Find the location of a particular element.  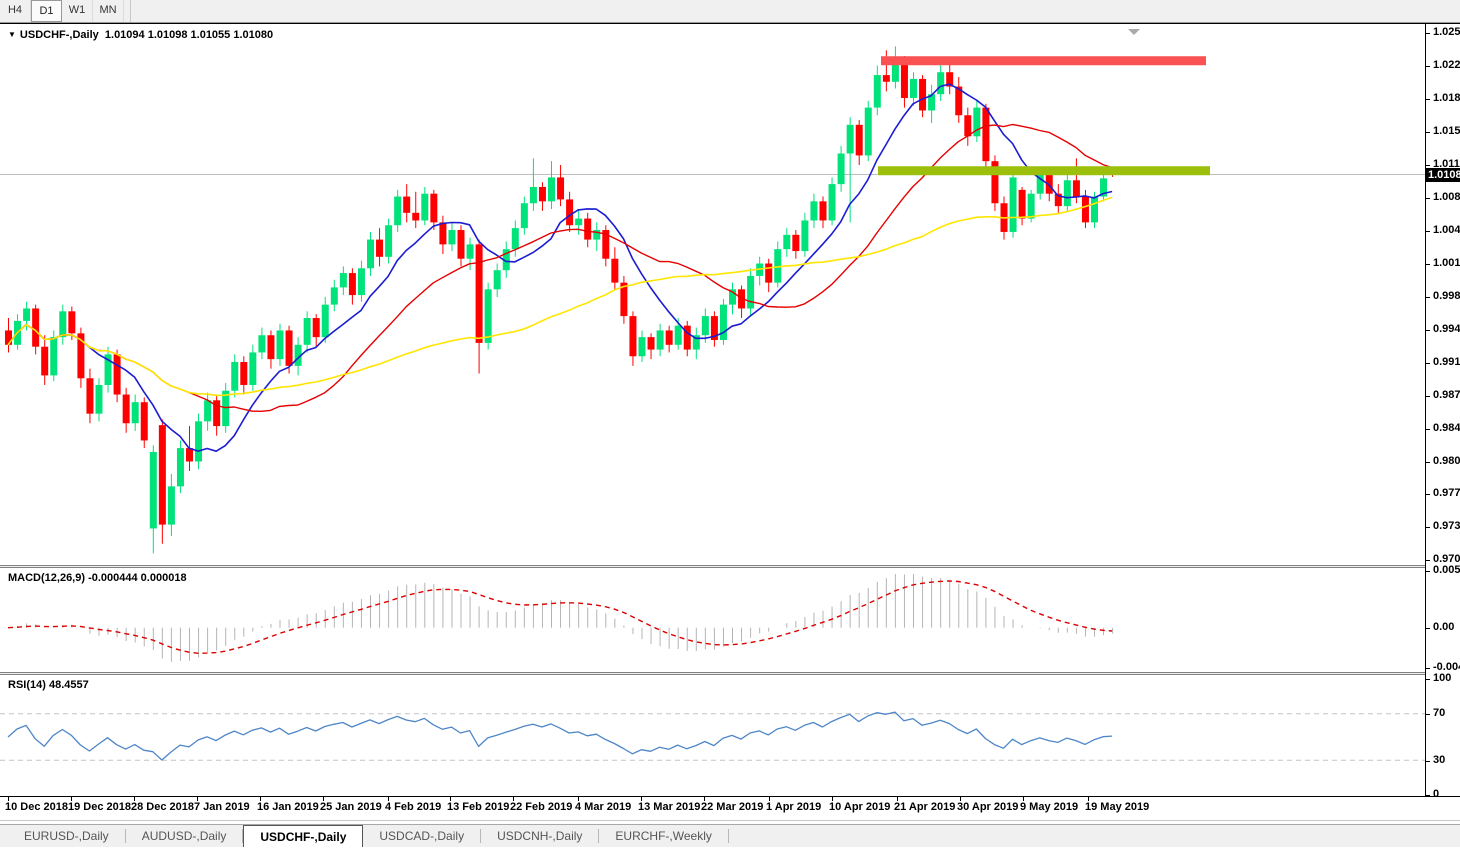

macd-frame-top is located at coordinates (730, 567).